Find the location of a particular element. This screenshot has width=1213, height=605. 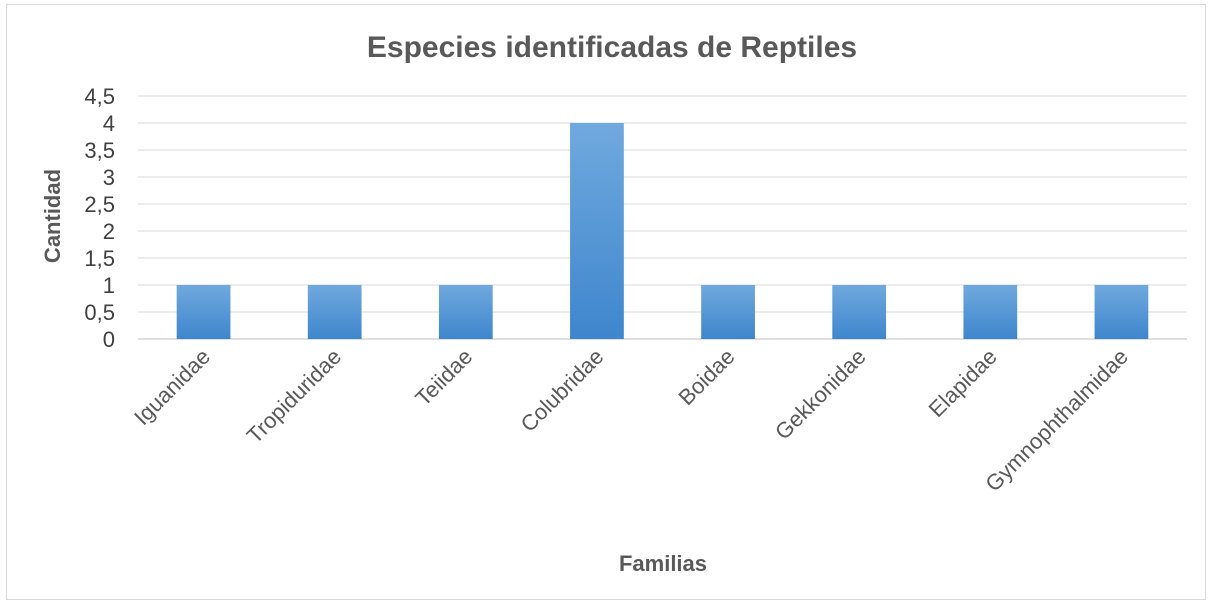

bar-elapidae is located at coordinates (990, 312).